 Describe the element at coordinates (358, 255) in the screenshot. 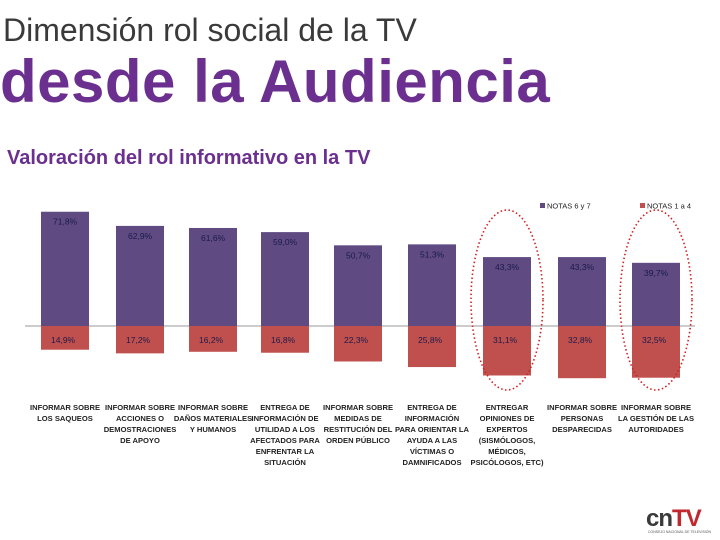

I see `data-label-positive: 50,7%` at that location.